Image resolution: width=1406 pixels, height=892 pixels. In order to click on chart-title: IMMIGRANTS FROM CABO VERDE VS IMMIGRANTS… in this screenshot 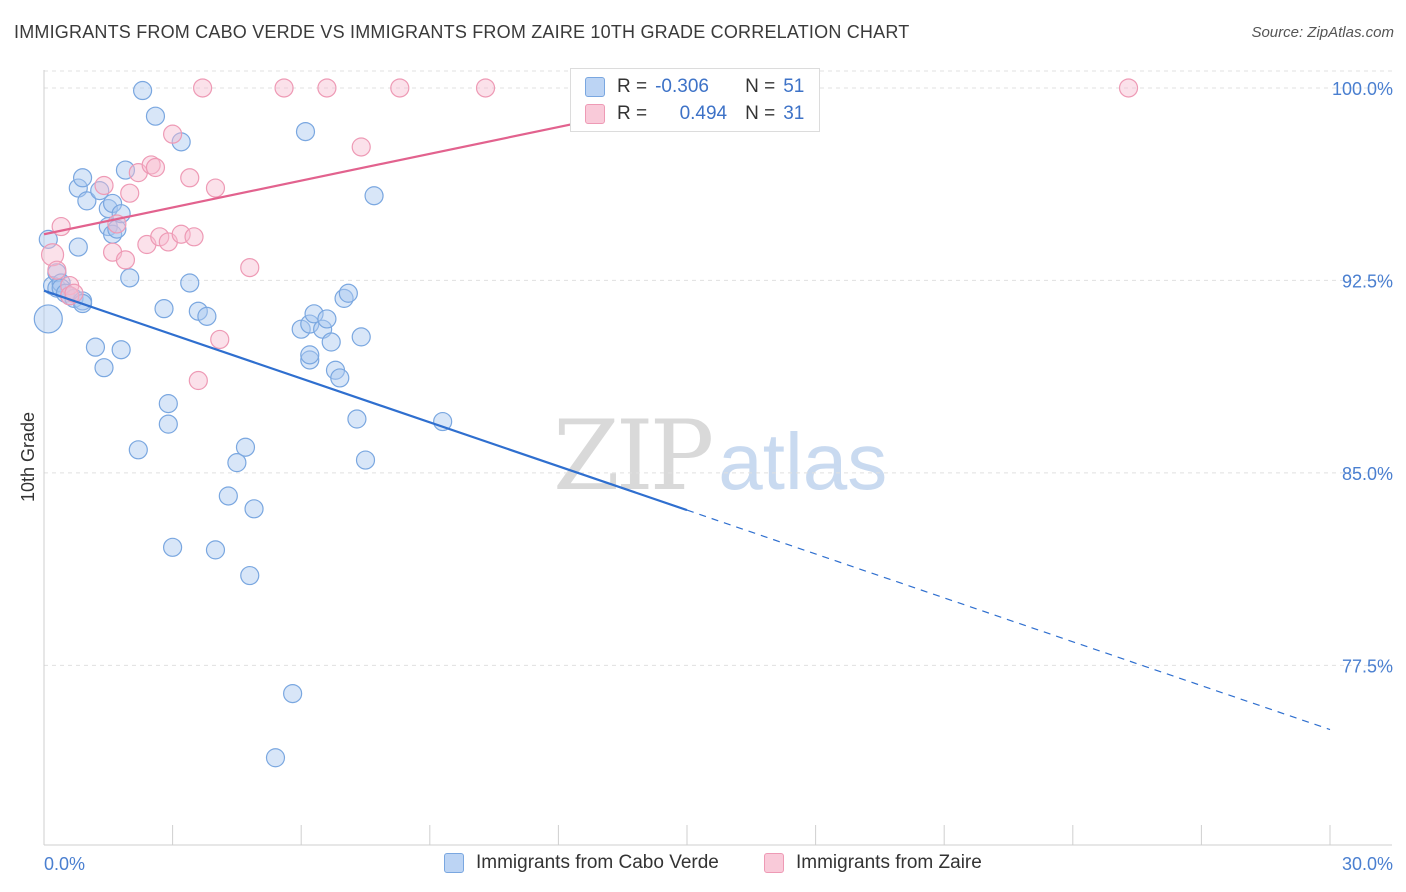, I will do `click(462, 32)`.